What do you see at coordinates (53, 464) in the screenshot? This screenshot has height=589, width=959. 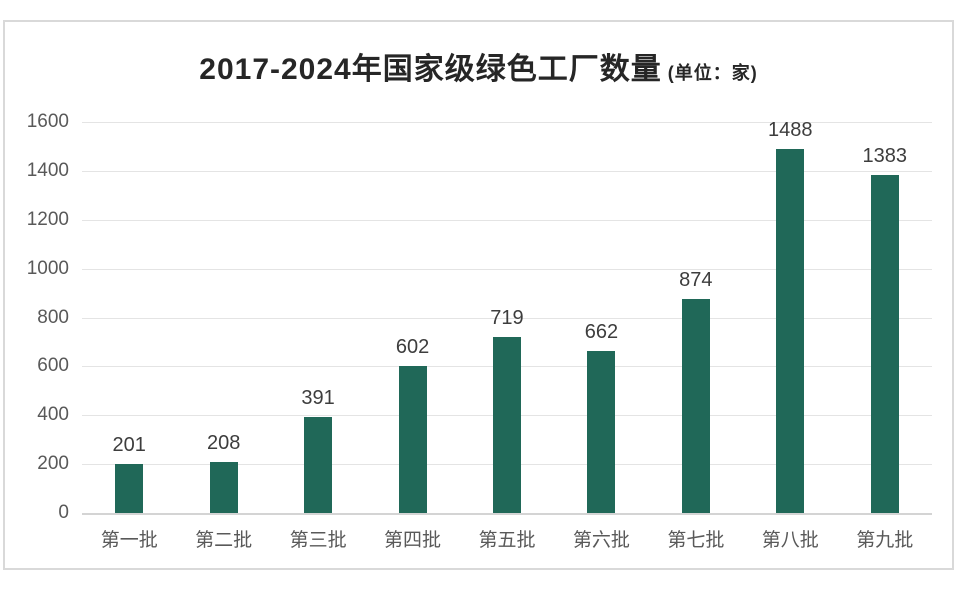 I see `y-tick-label: 200` at bounding box center [53, 464].